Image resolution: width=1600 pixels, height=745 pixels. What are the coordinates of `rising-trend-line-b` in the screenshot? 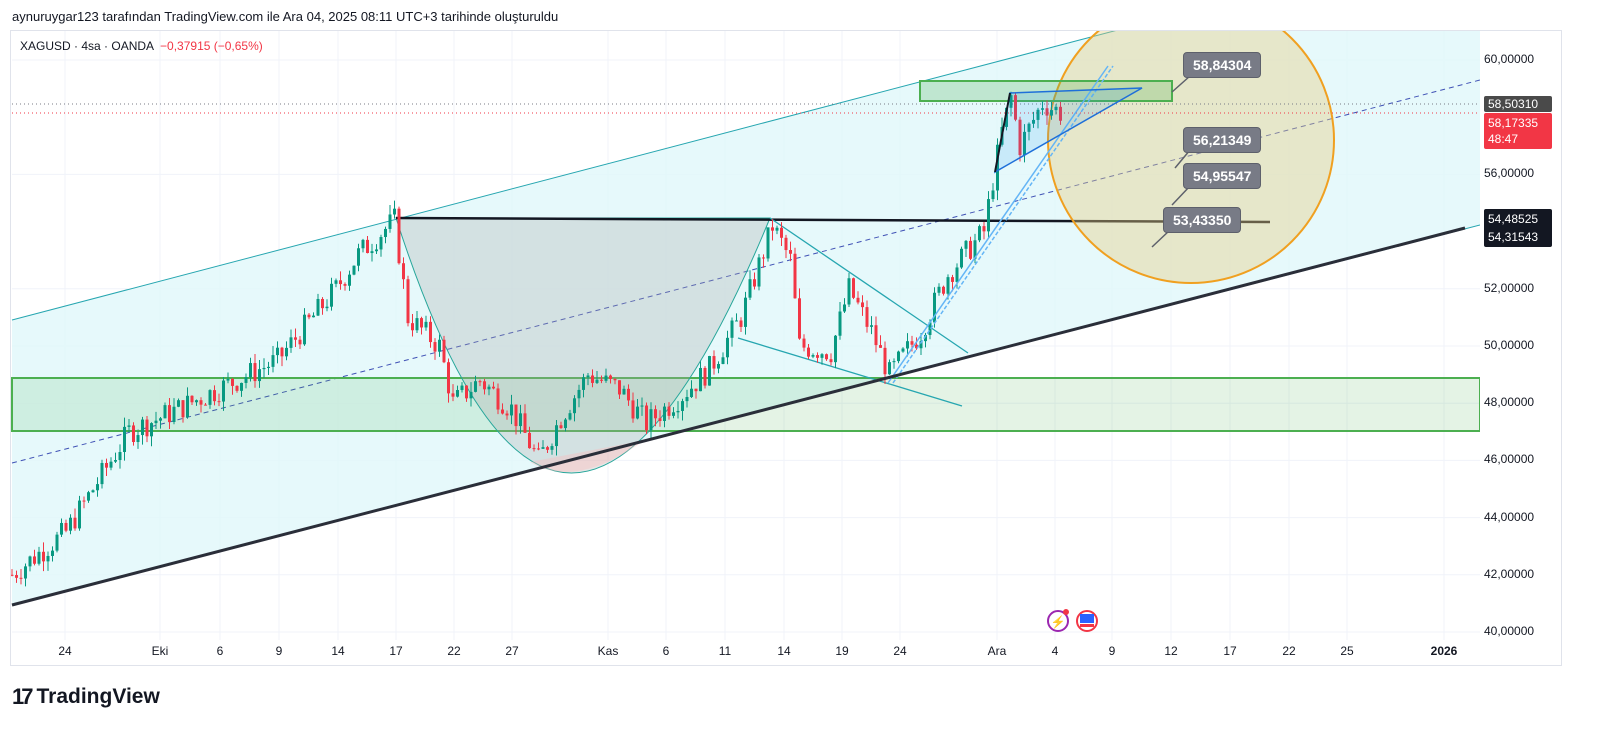 It's located at (1003, 224).